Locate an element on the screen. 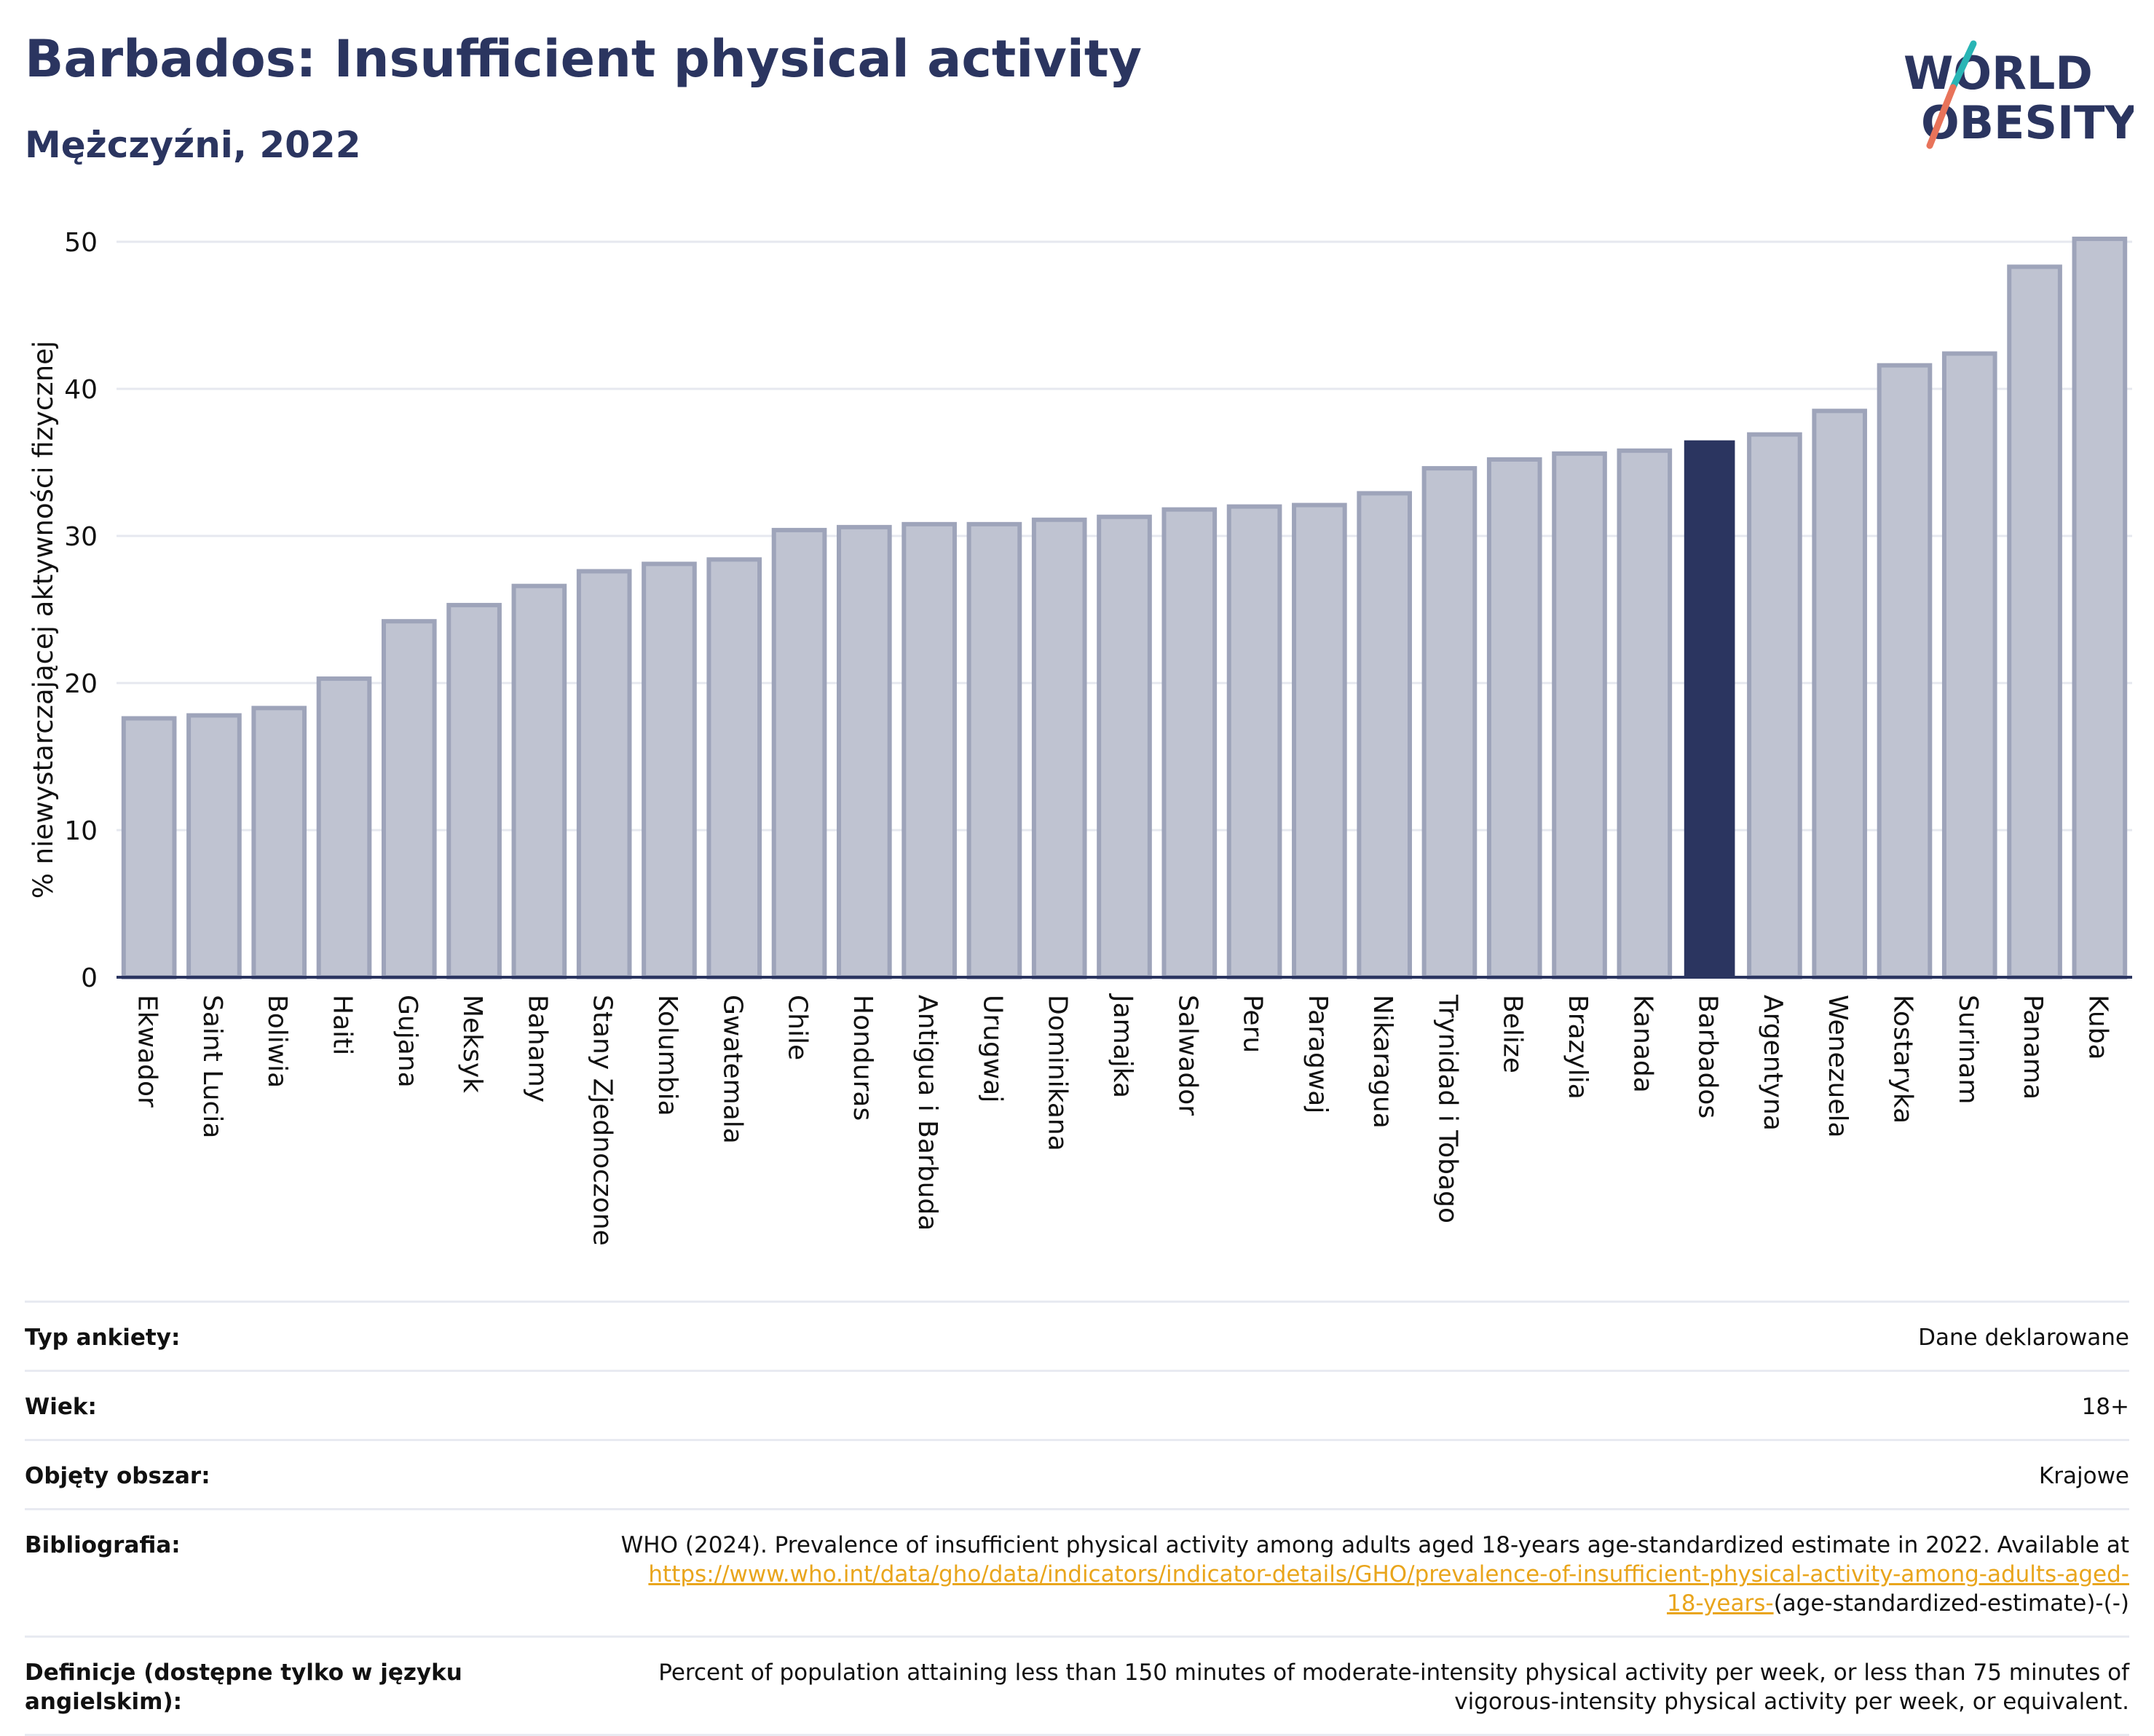 Image resolution: width=2154 pixels, height=1736 pixels. logo-line-2: OBESITY is located at coordinates (2027, 122).